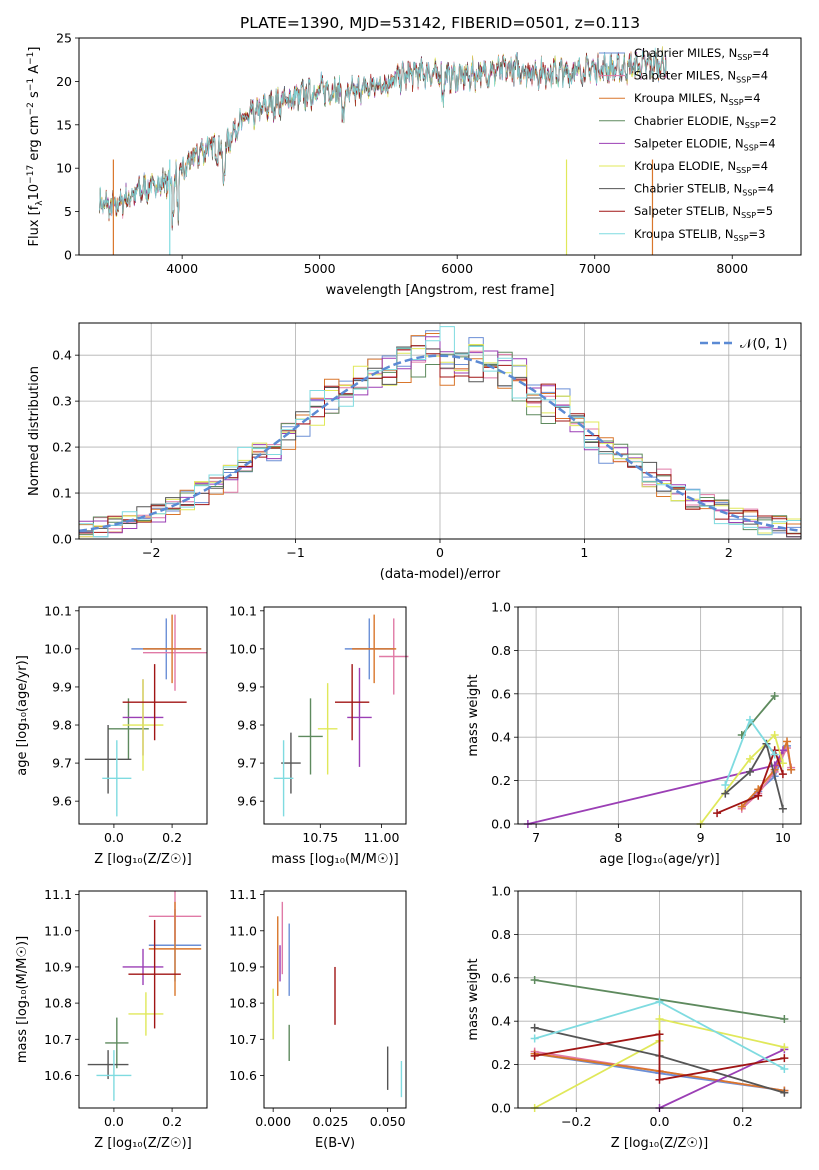  Describe the element at coordinates (62, 401) in the screenshot. I see `y-tick-label: 0.3` at that location.